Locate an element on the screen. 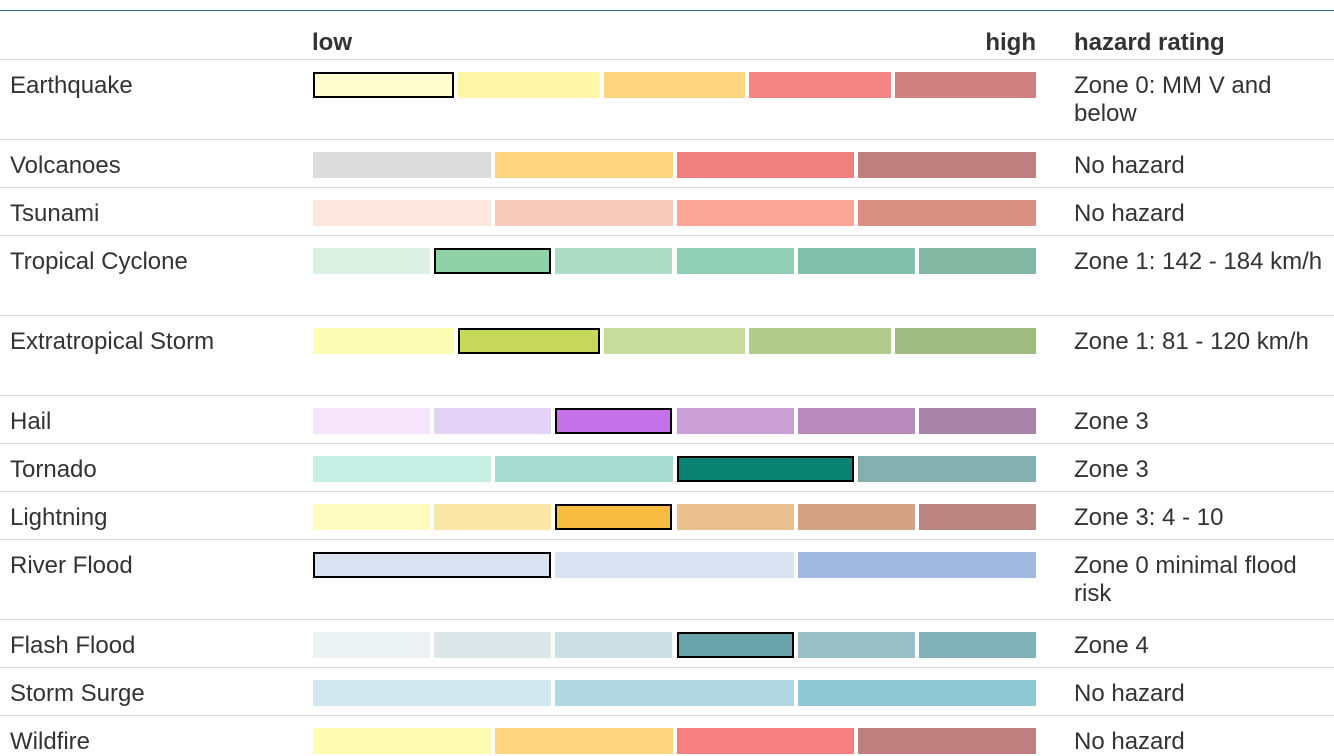 The image size is (1334, 756). hazard-name: River Flood is located at coordinates (71, 565).